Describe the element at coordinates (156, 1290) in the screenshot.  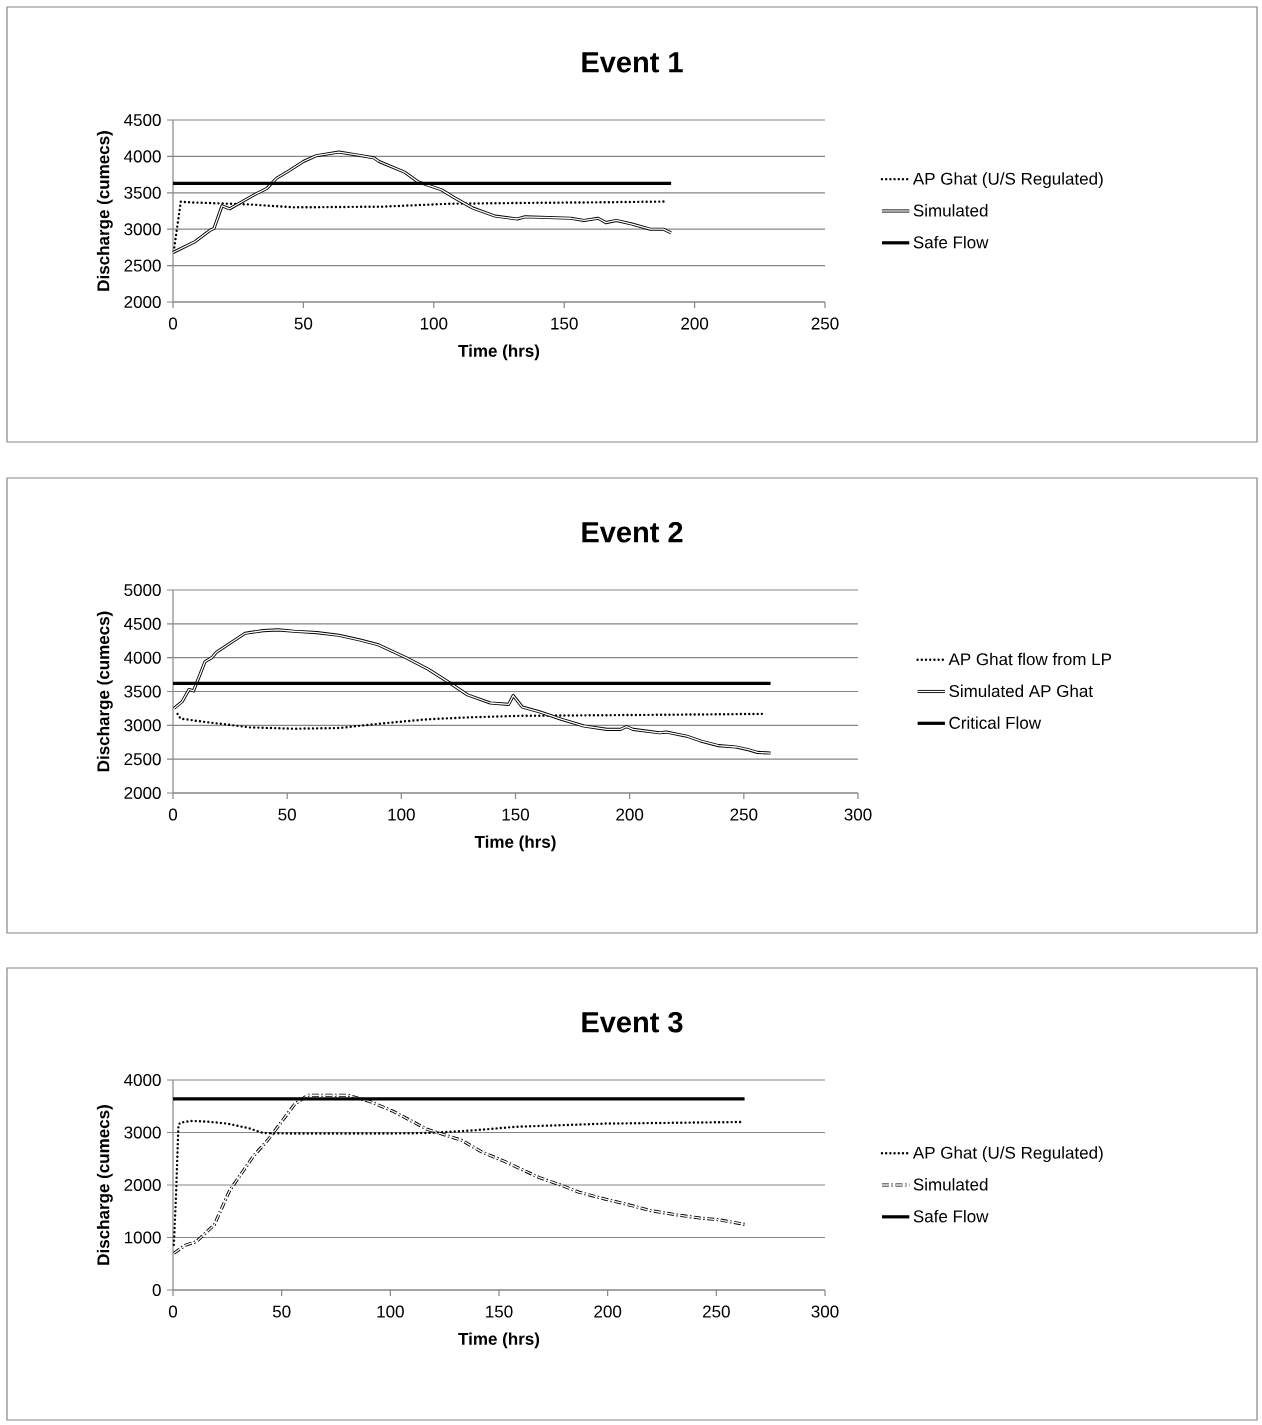
I see `y-tick-label: 0` at that location.